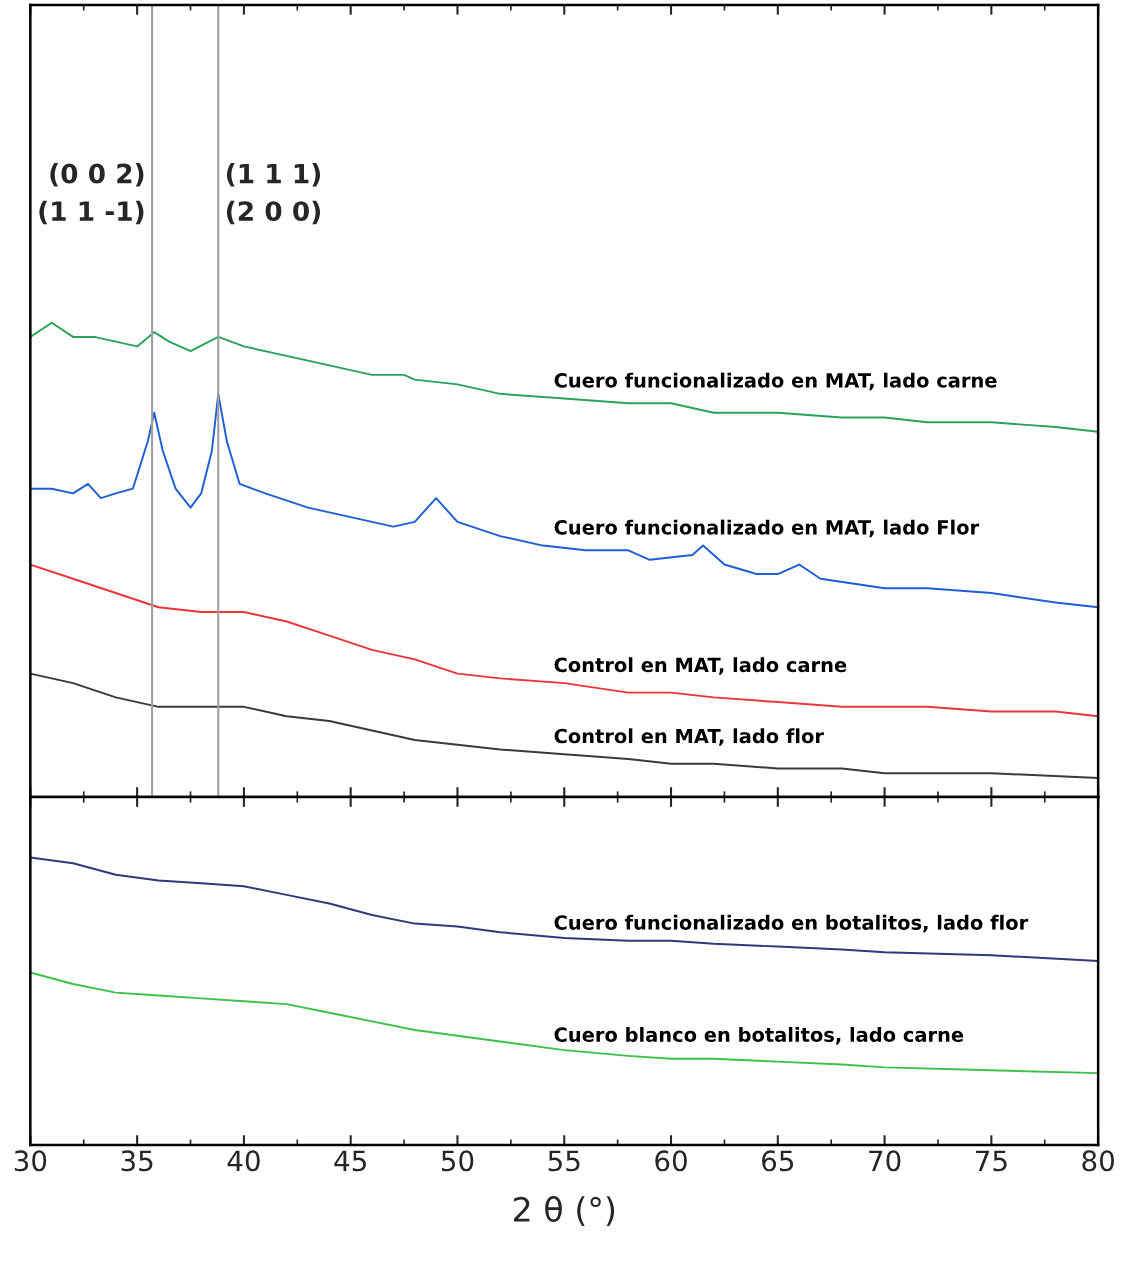  What do you see at coordinates (767, 528) in the screenshot?
I see `series-label: Cuero funcionalizado en MAT, lado Flor` at bounding box center [767, 528].